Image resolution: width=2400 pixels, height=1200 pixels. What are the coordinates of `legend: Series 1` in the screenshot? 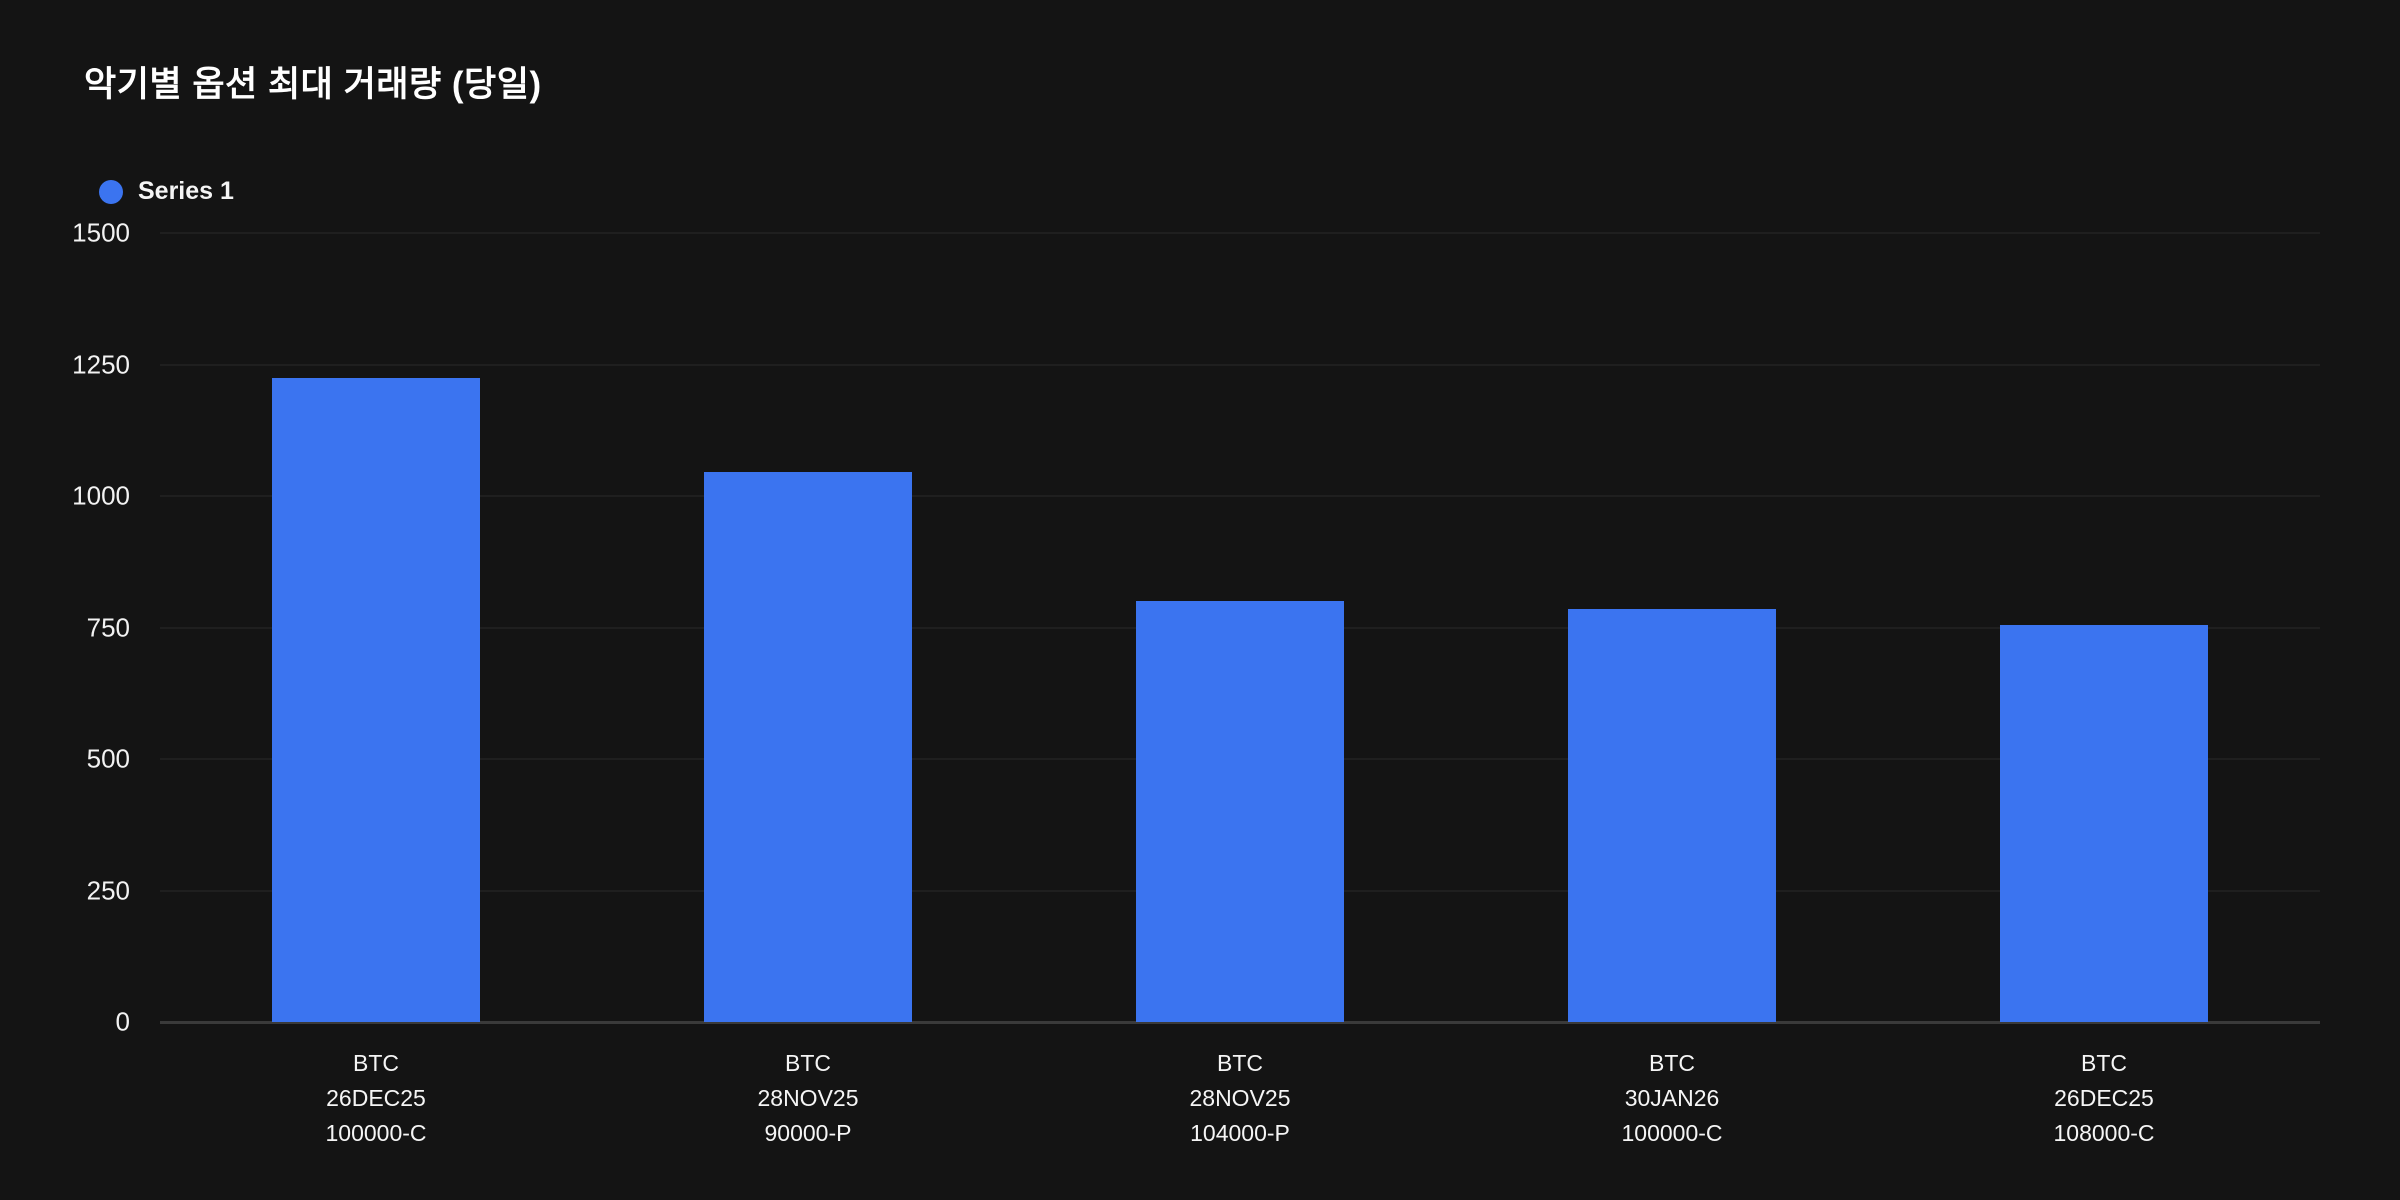 It's located at (166, 191).